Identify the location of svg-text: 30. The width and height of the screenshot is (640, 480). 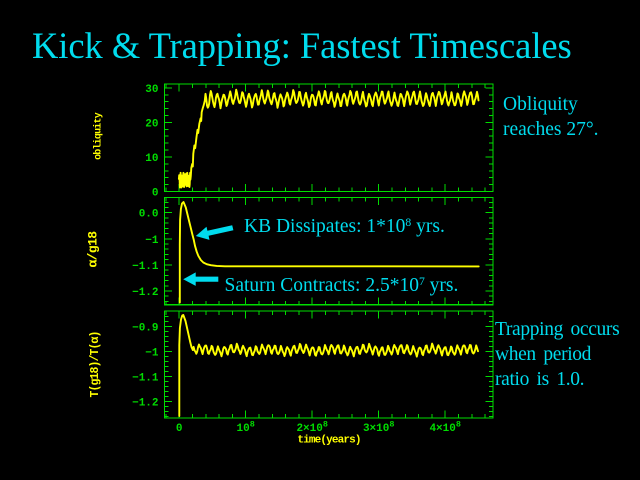
(151, 90).